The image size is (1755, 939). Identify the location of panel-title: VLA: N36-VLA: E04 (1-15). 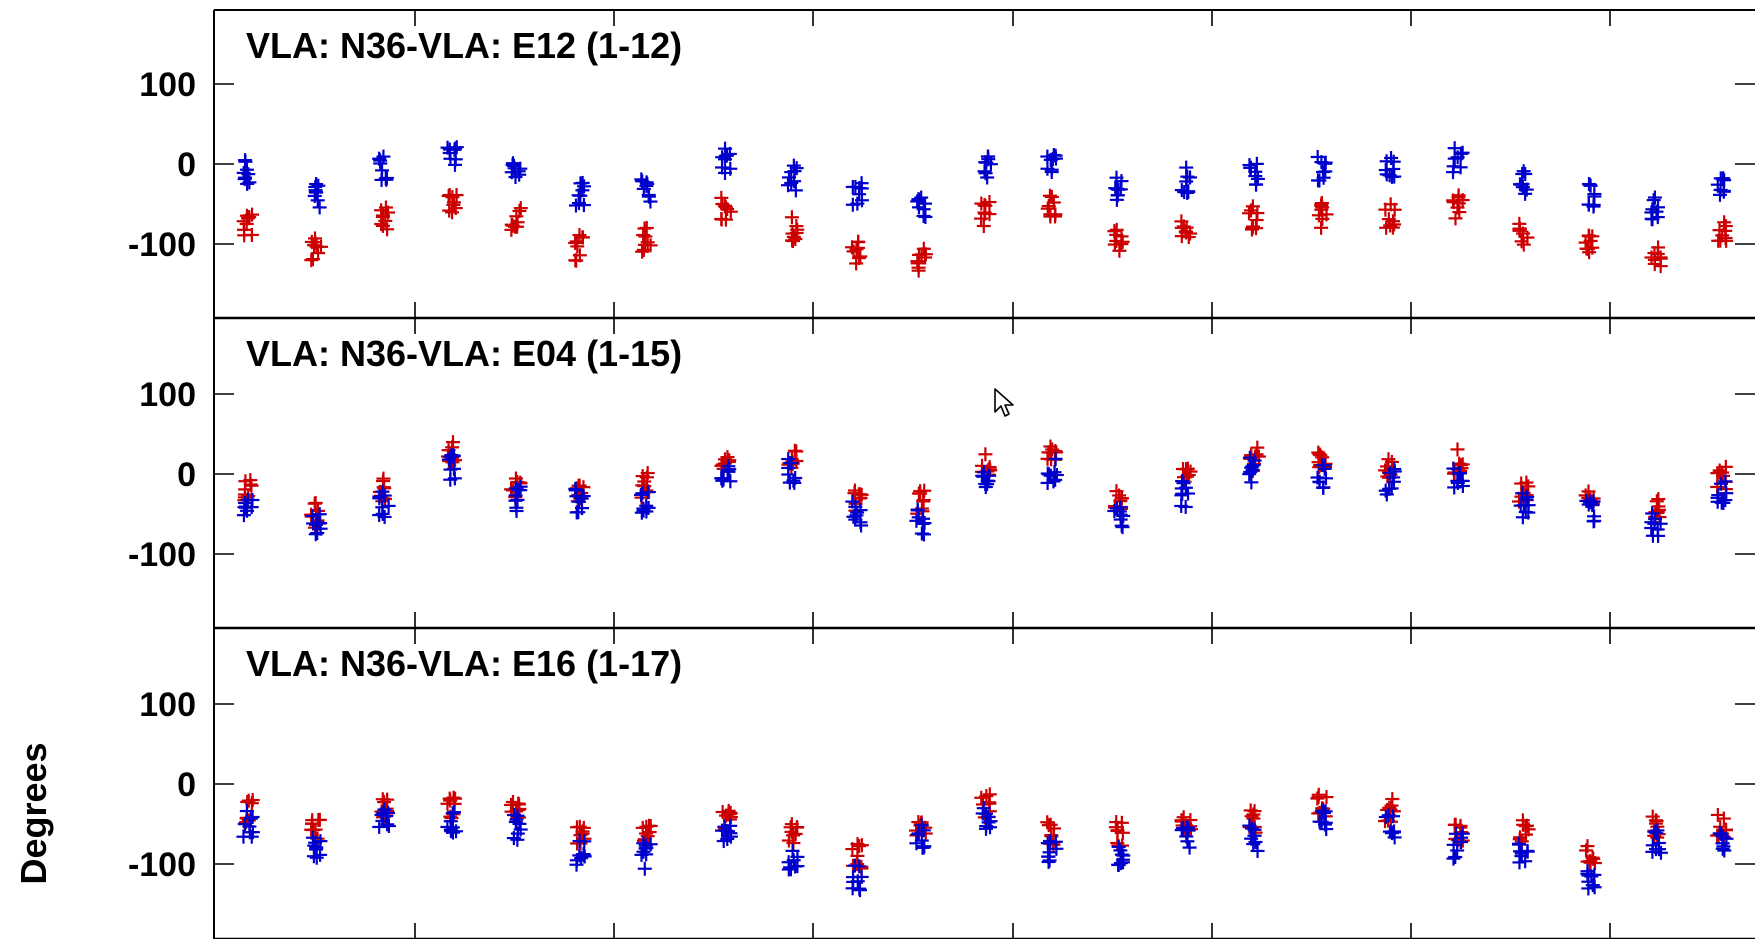
(464, 353).